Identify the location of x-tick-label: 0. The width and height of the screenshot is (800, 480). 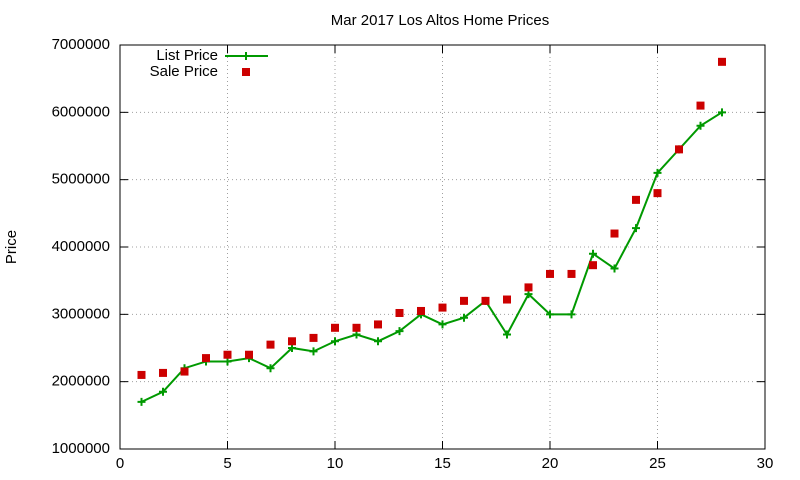
(120, 463).